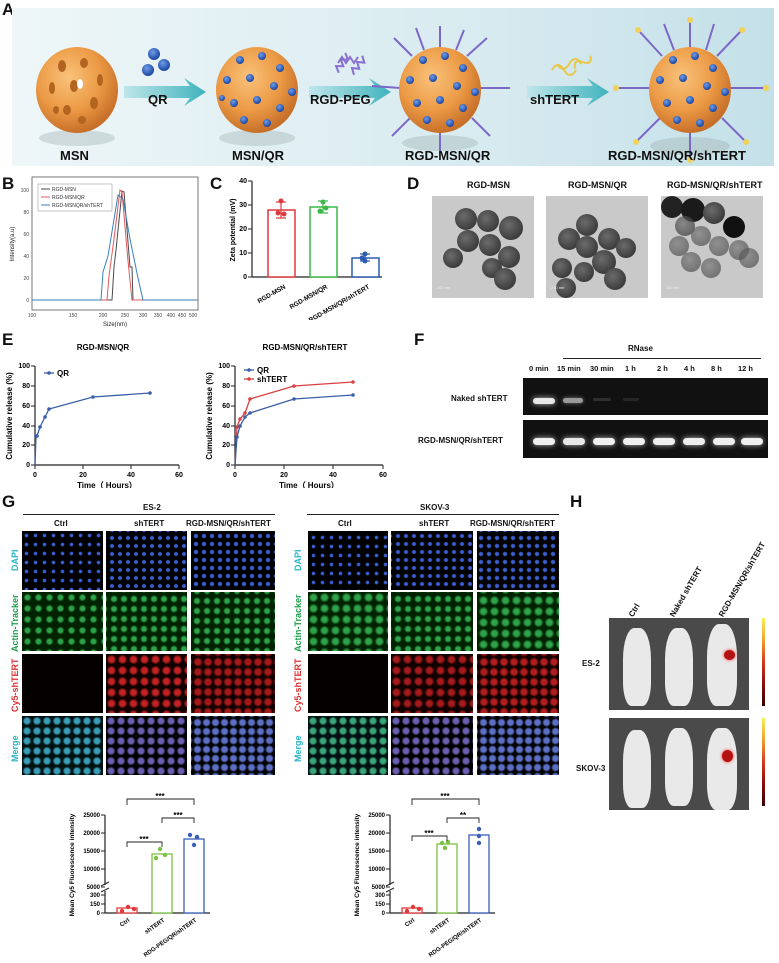  I want to click on x-axis-label: Time（ Hours）, so click(107, 484).